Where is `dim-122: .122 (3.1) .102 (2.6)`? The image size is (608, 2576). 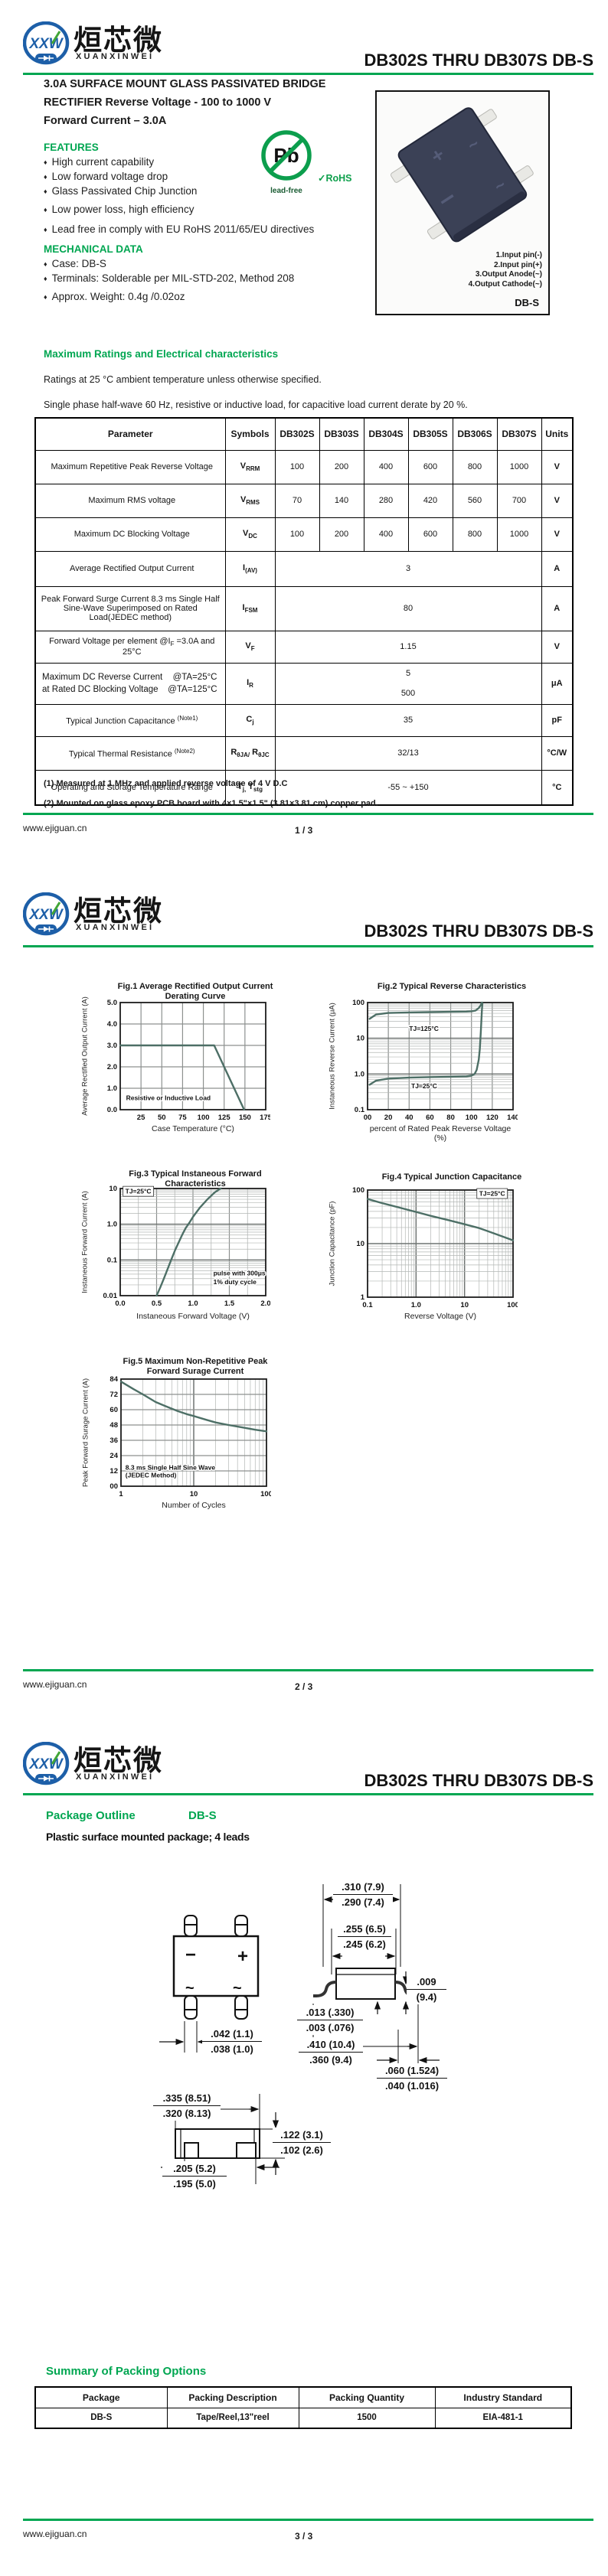
dim-122: .122 (3.1) .102 (2.6) is located at coordinates (302, 2142).